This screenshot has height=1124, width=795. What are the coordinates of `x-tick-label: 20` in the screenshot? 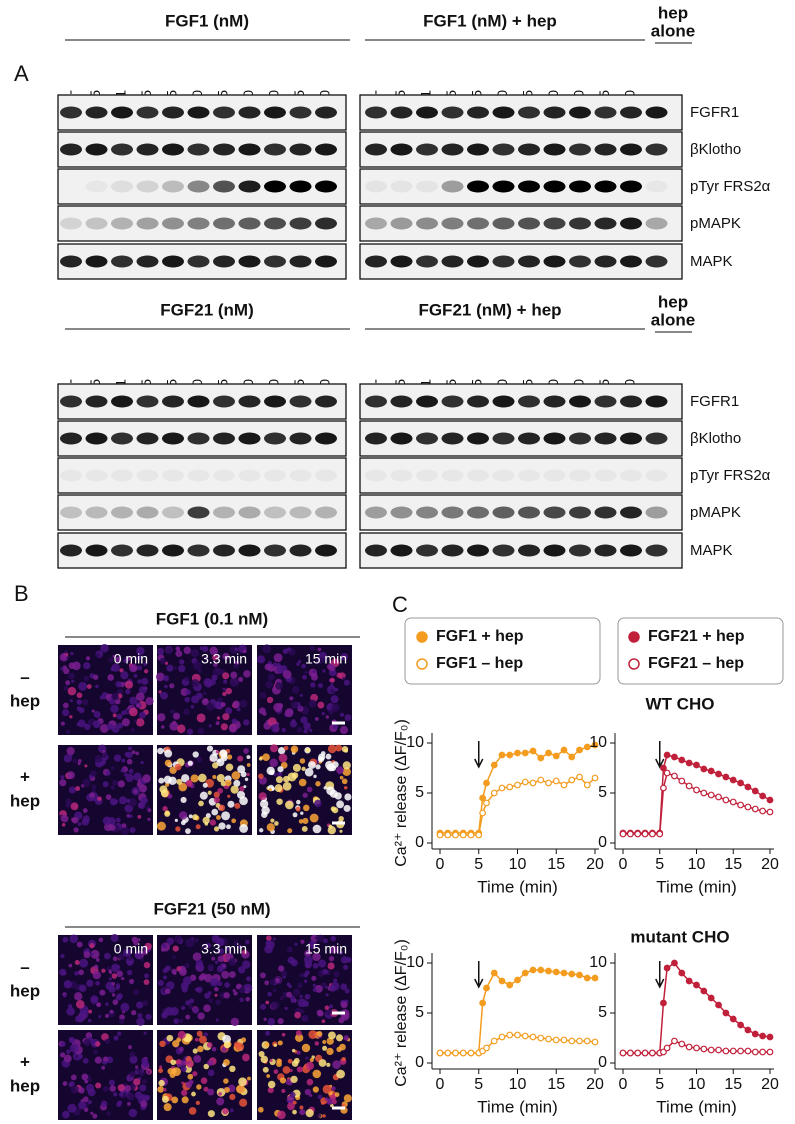 It's located at (770, 1084).